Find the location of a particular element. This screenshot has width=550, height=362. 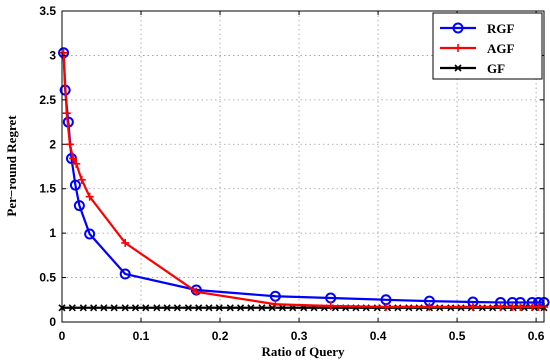

x-tick-label: 0.4 is located at coordinates (378, 336).